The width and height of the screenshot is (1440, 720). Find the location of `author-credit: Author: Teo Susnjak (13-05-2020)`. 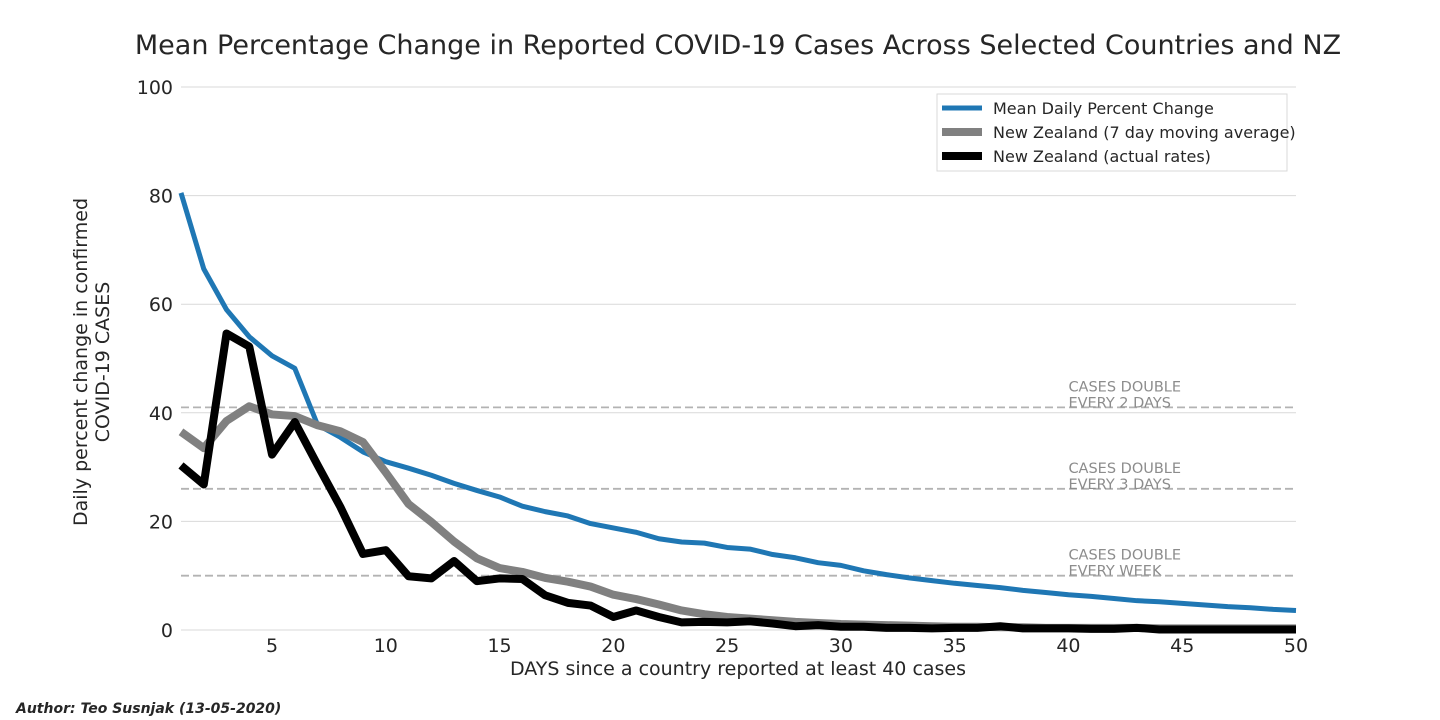

author-credit: Author: Teo Susnjak (13-05-2020) is located at coordinates (148, 709).